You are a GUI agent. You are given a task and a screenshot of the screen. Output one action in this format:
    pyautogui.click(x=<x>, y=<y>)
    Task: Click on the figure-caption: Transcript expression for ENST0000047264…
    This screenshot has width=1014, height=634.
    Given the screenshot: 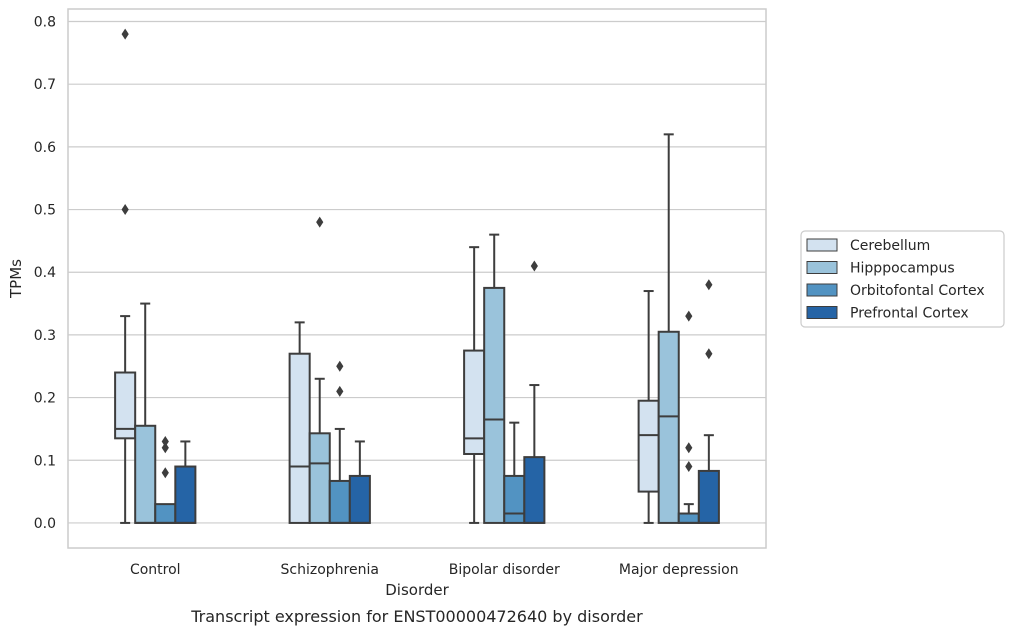 What is the action you would take?
    pyautogui.click(x=416, y=616)
    